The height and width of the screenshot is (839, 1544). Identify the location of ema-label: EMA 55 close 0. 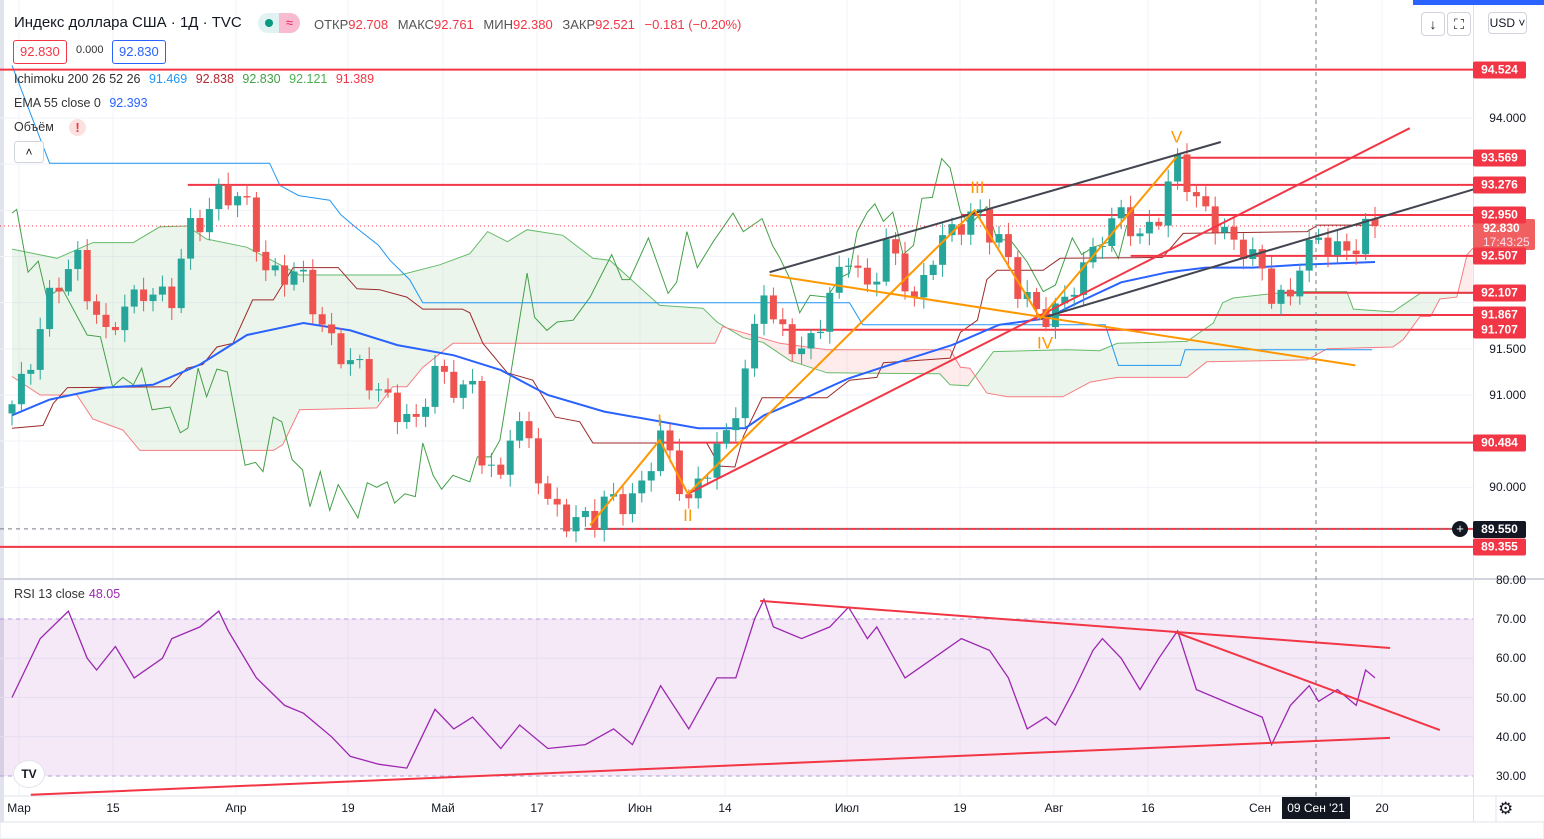
(57, 103).